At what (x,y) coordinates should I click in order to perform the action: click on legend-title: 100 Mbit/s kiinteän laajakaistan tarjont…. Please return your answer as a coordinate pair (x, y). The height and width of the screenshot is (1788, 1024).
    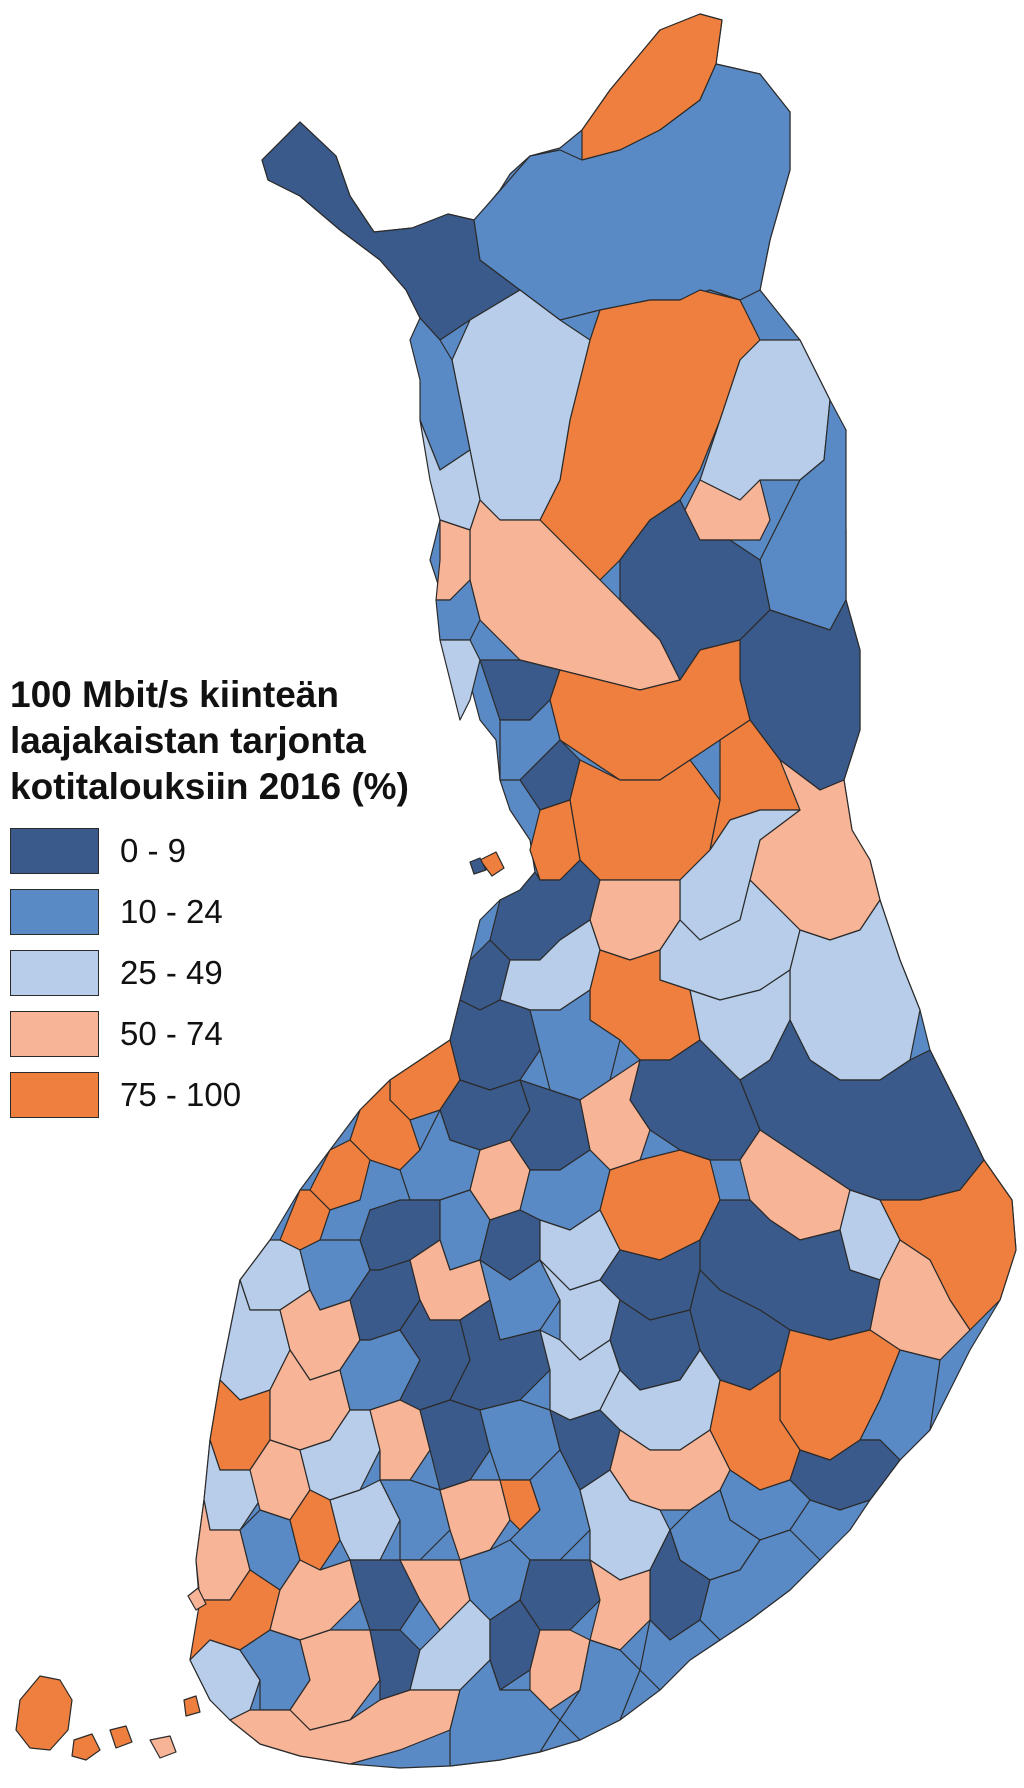
    Looking at the image, I should click on (270, 741).